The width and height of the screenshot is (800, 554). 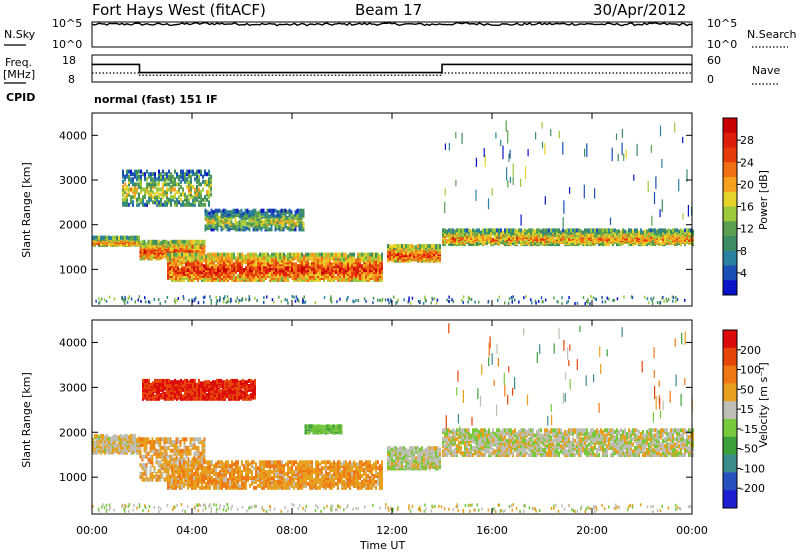 I want to click on frequency-strip-frame, so click(x=392, y=68).